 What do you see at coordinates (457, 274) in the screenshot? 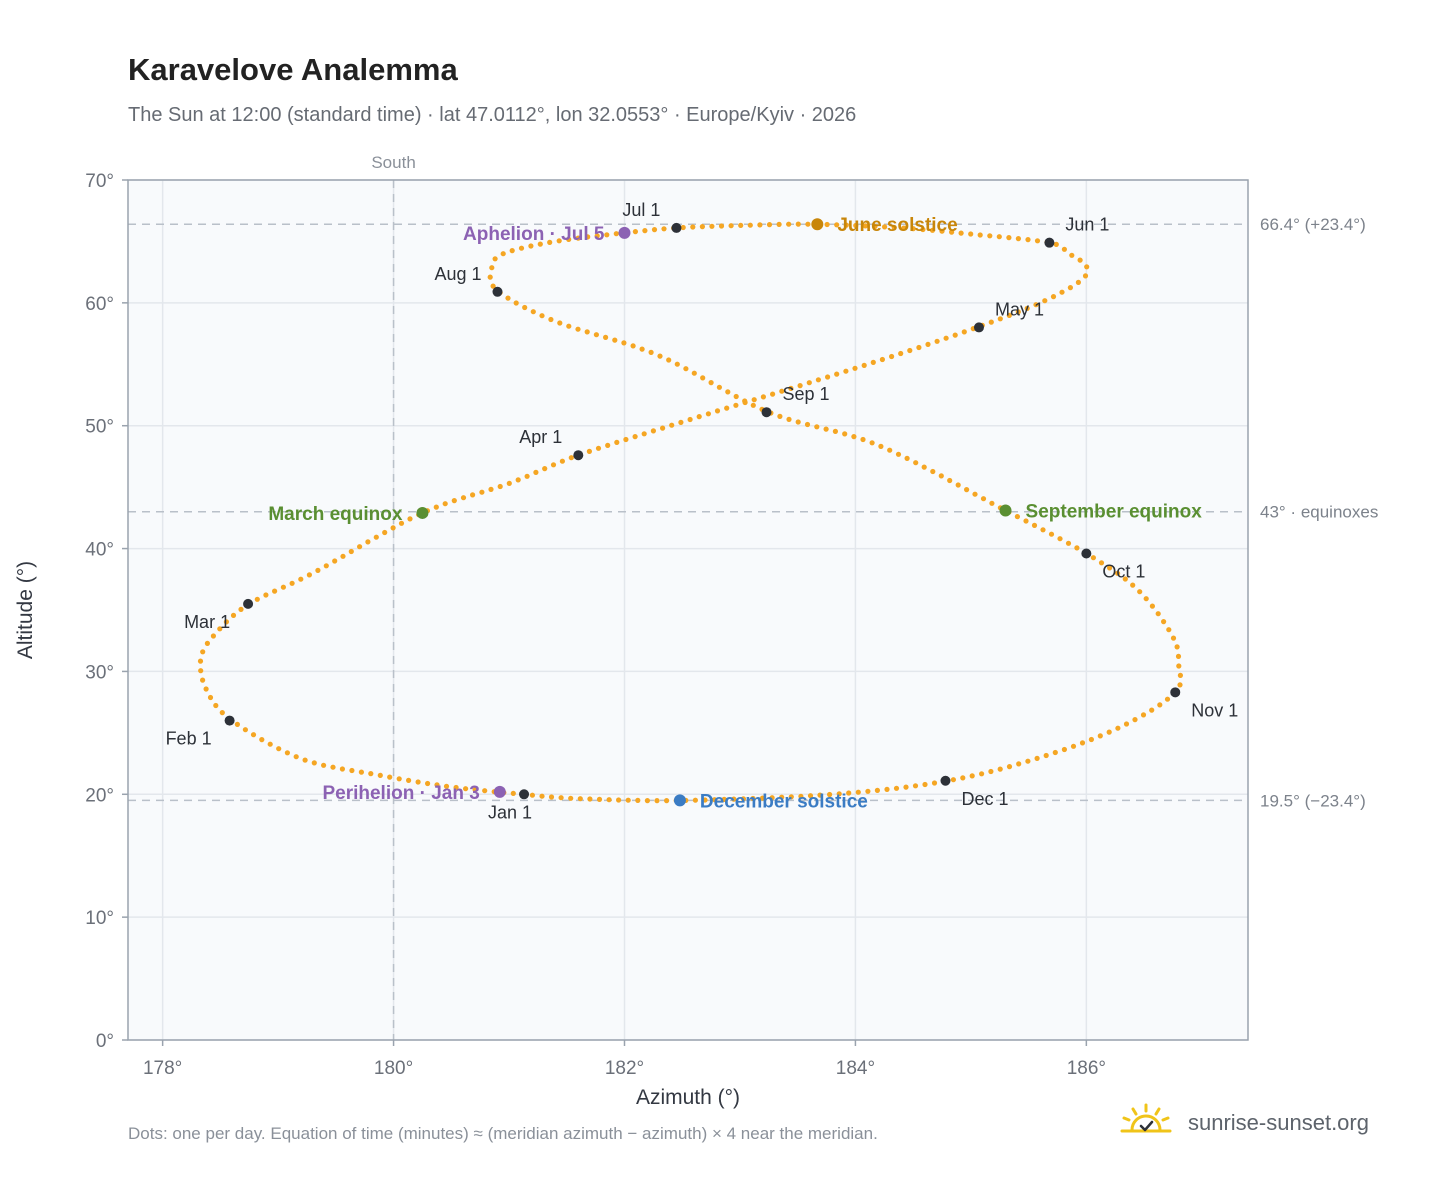
I see `month-marker-label: Aug 1` at bounding box center [457, 274].